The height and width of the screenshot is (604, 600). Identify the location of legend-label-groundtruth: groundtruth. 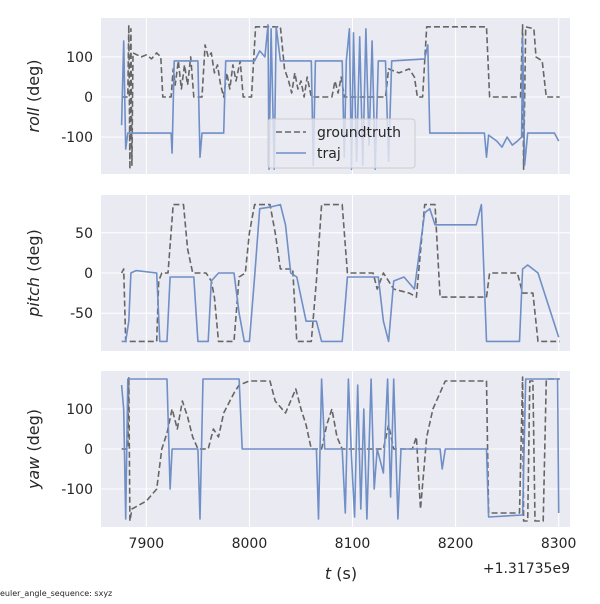
(359, 133).